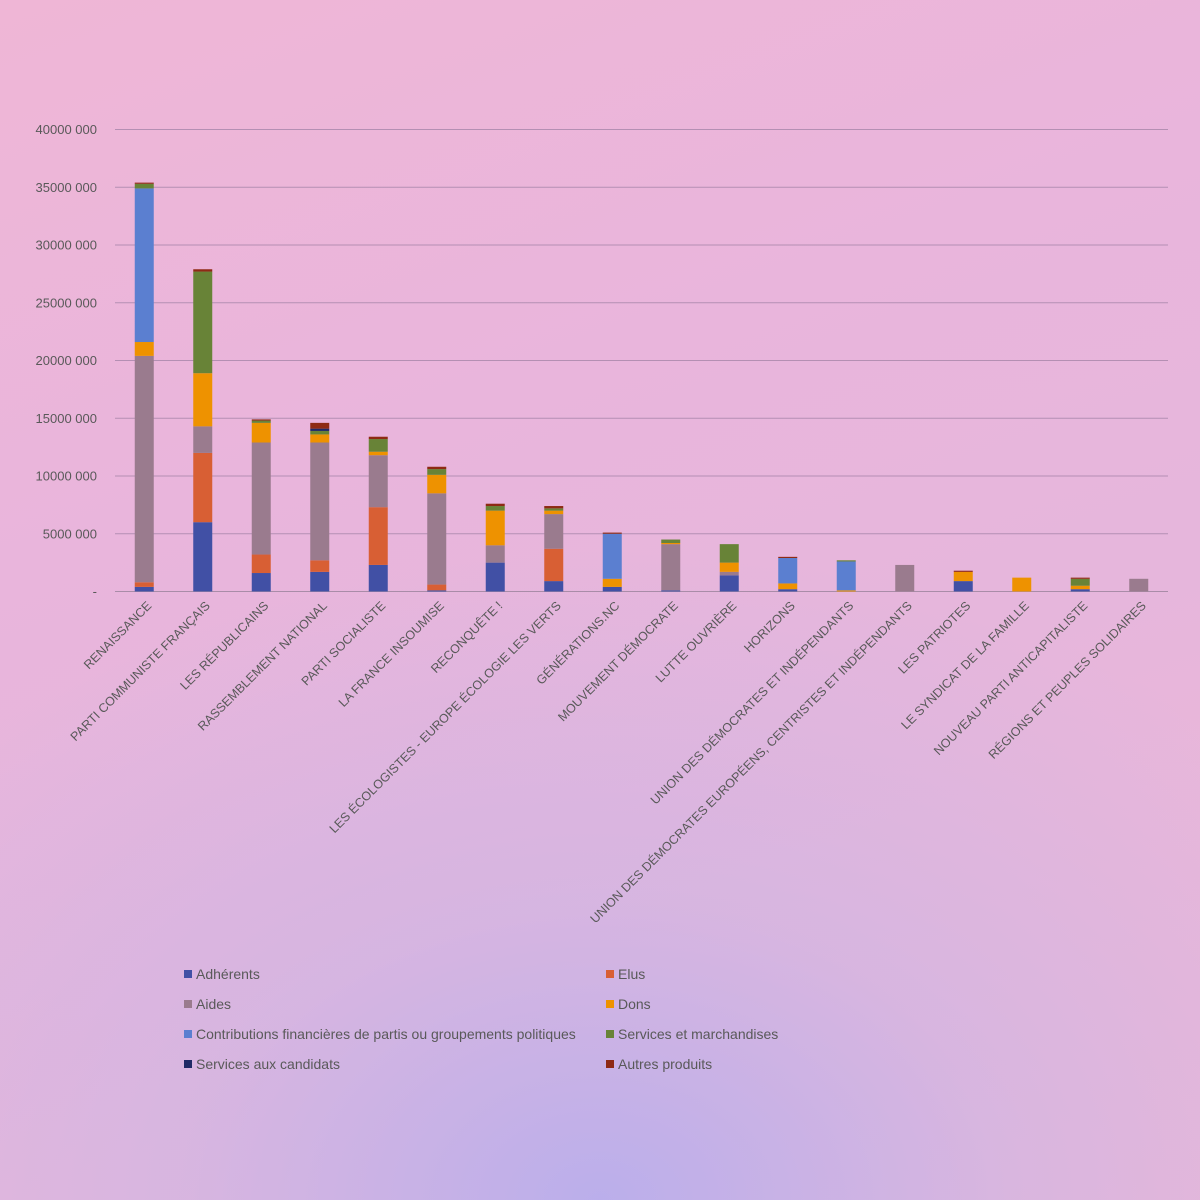  I want to click on legend-item: Services aux candidats, so click(262, 1064).